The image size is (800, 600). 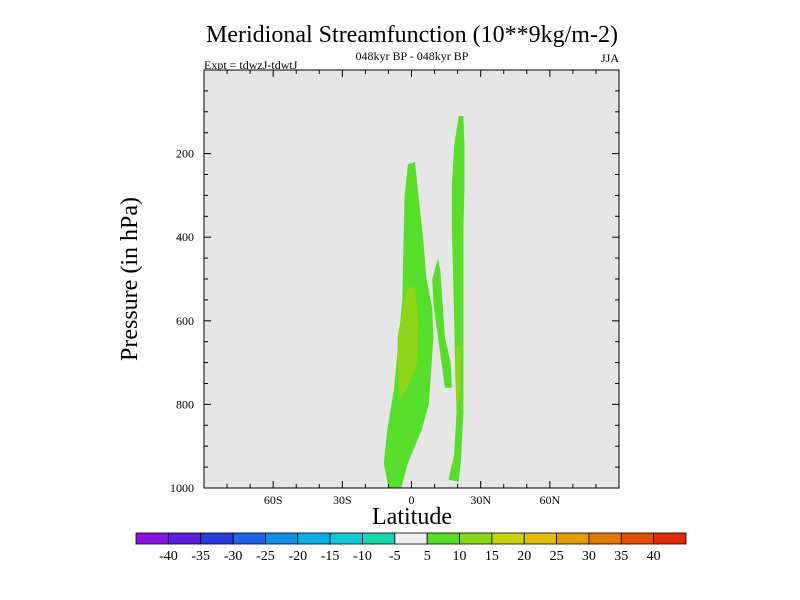 What do you see at coordinates (168, 556) in the screenshot?
I see `colorbar-label: -40` at bounding box center [168, 556].